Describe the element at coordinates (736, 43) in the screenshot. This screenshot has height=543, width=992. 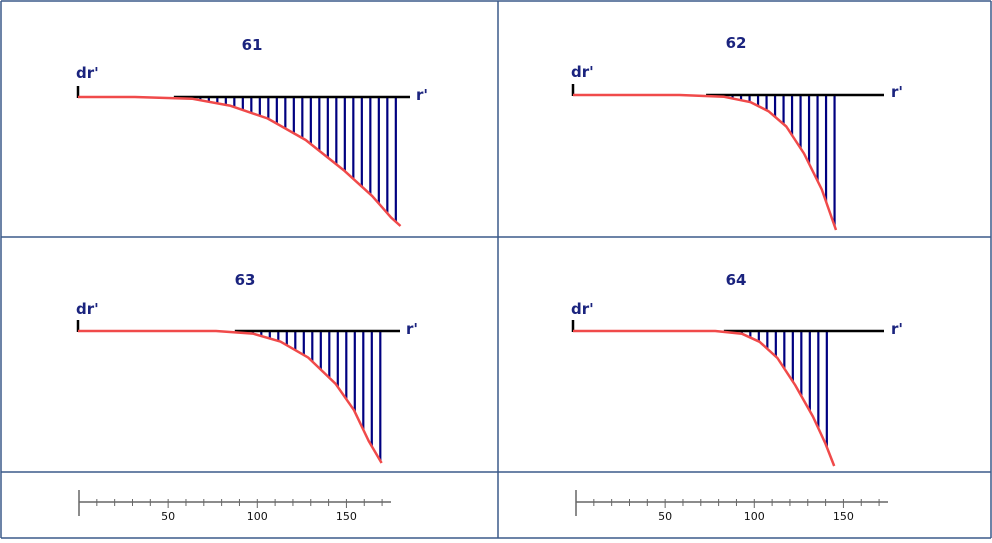
I see `chart-title: 62` at that location.